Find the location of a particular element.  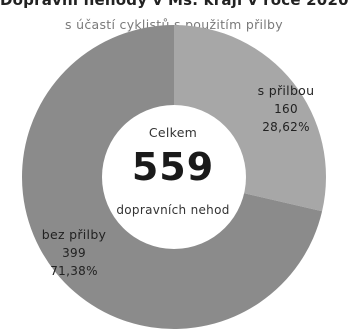

slice-percent: 28,62% is located at coordinates (286, 127).